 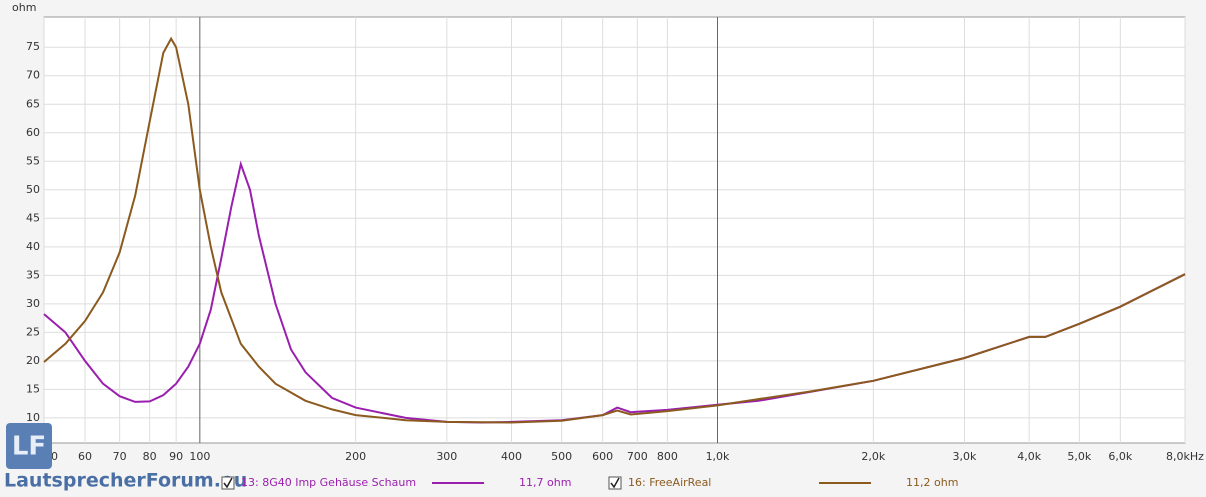 I want to click on y-tick-label: 70, so click(x=33, y=75).